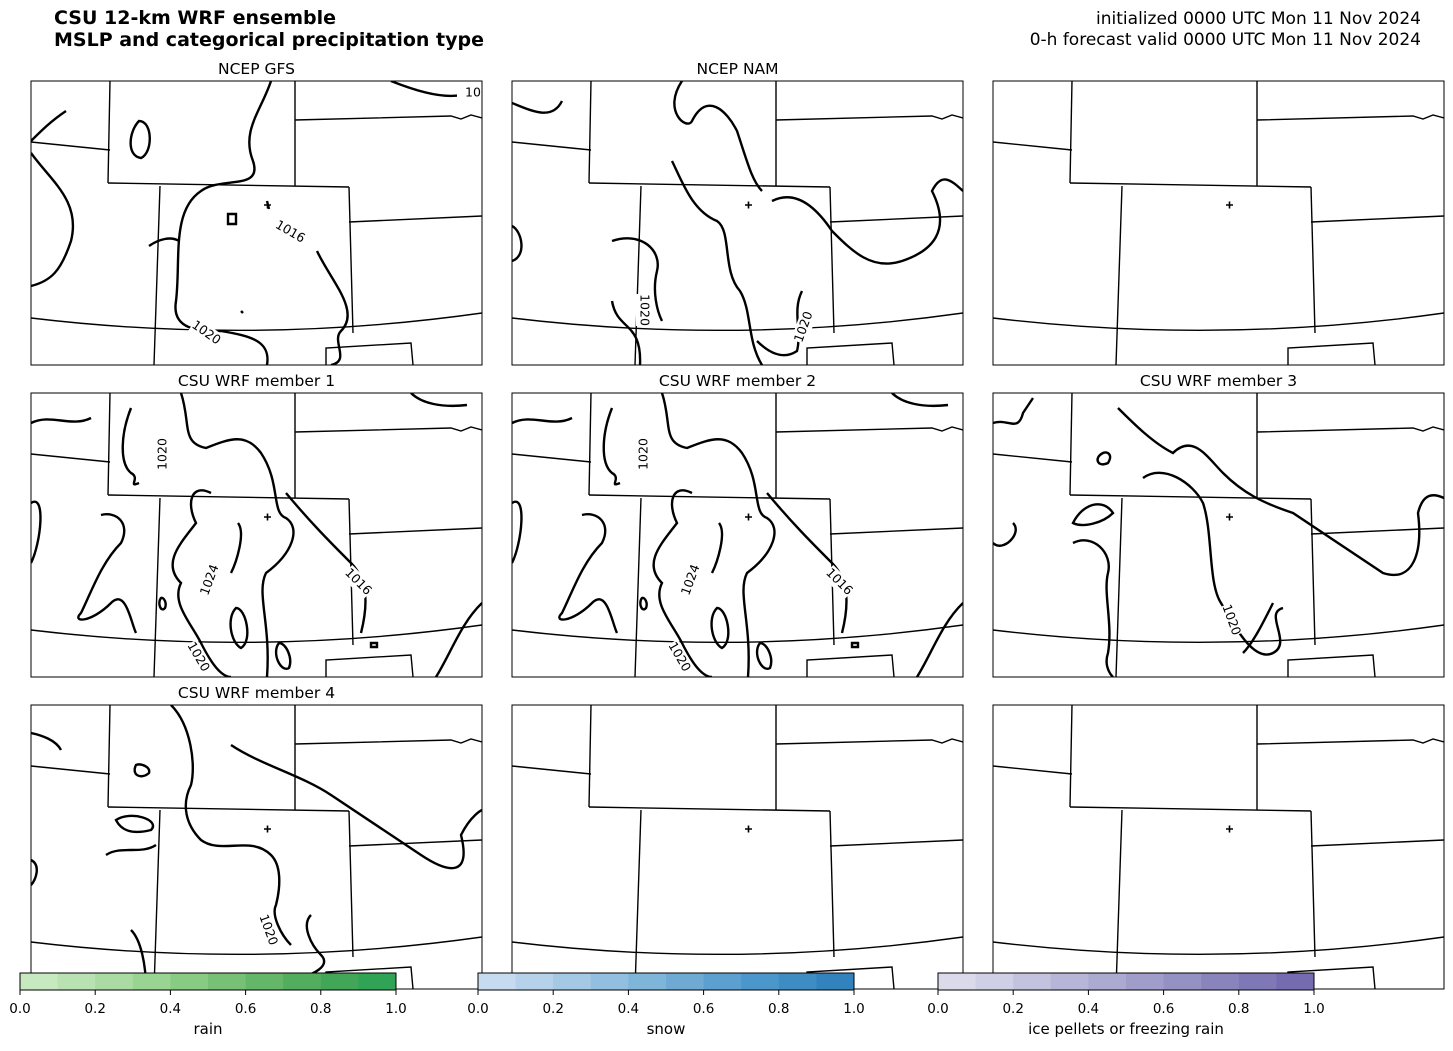  I want to click on map-content: 1020 1020, so click(737, 223).